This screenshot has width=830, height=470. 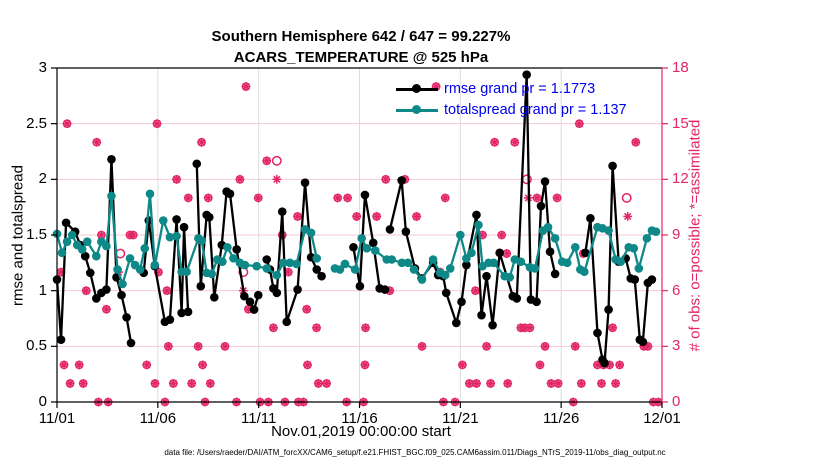 I want to click on legend-totalspread-label: totalspread grand pr = 1.137, so click(x=535, y=110).